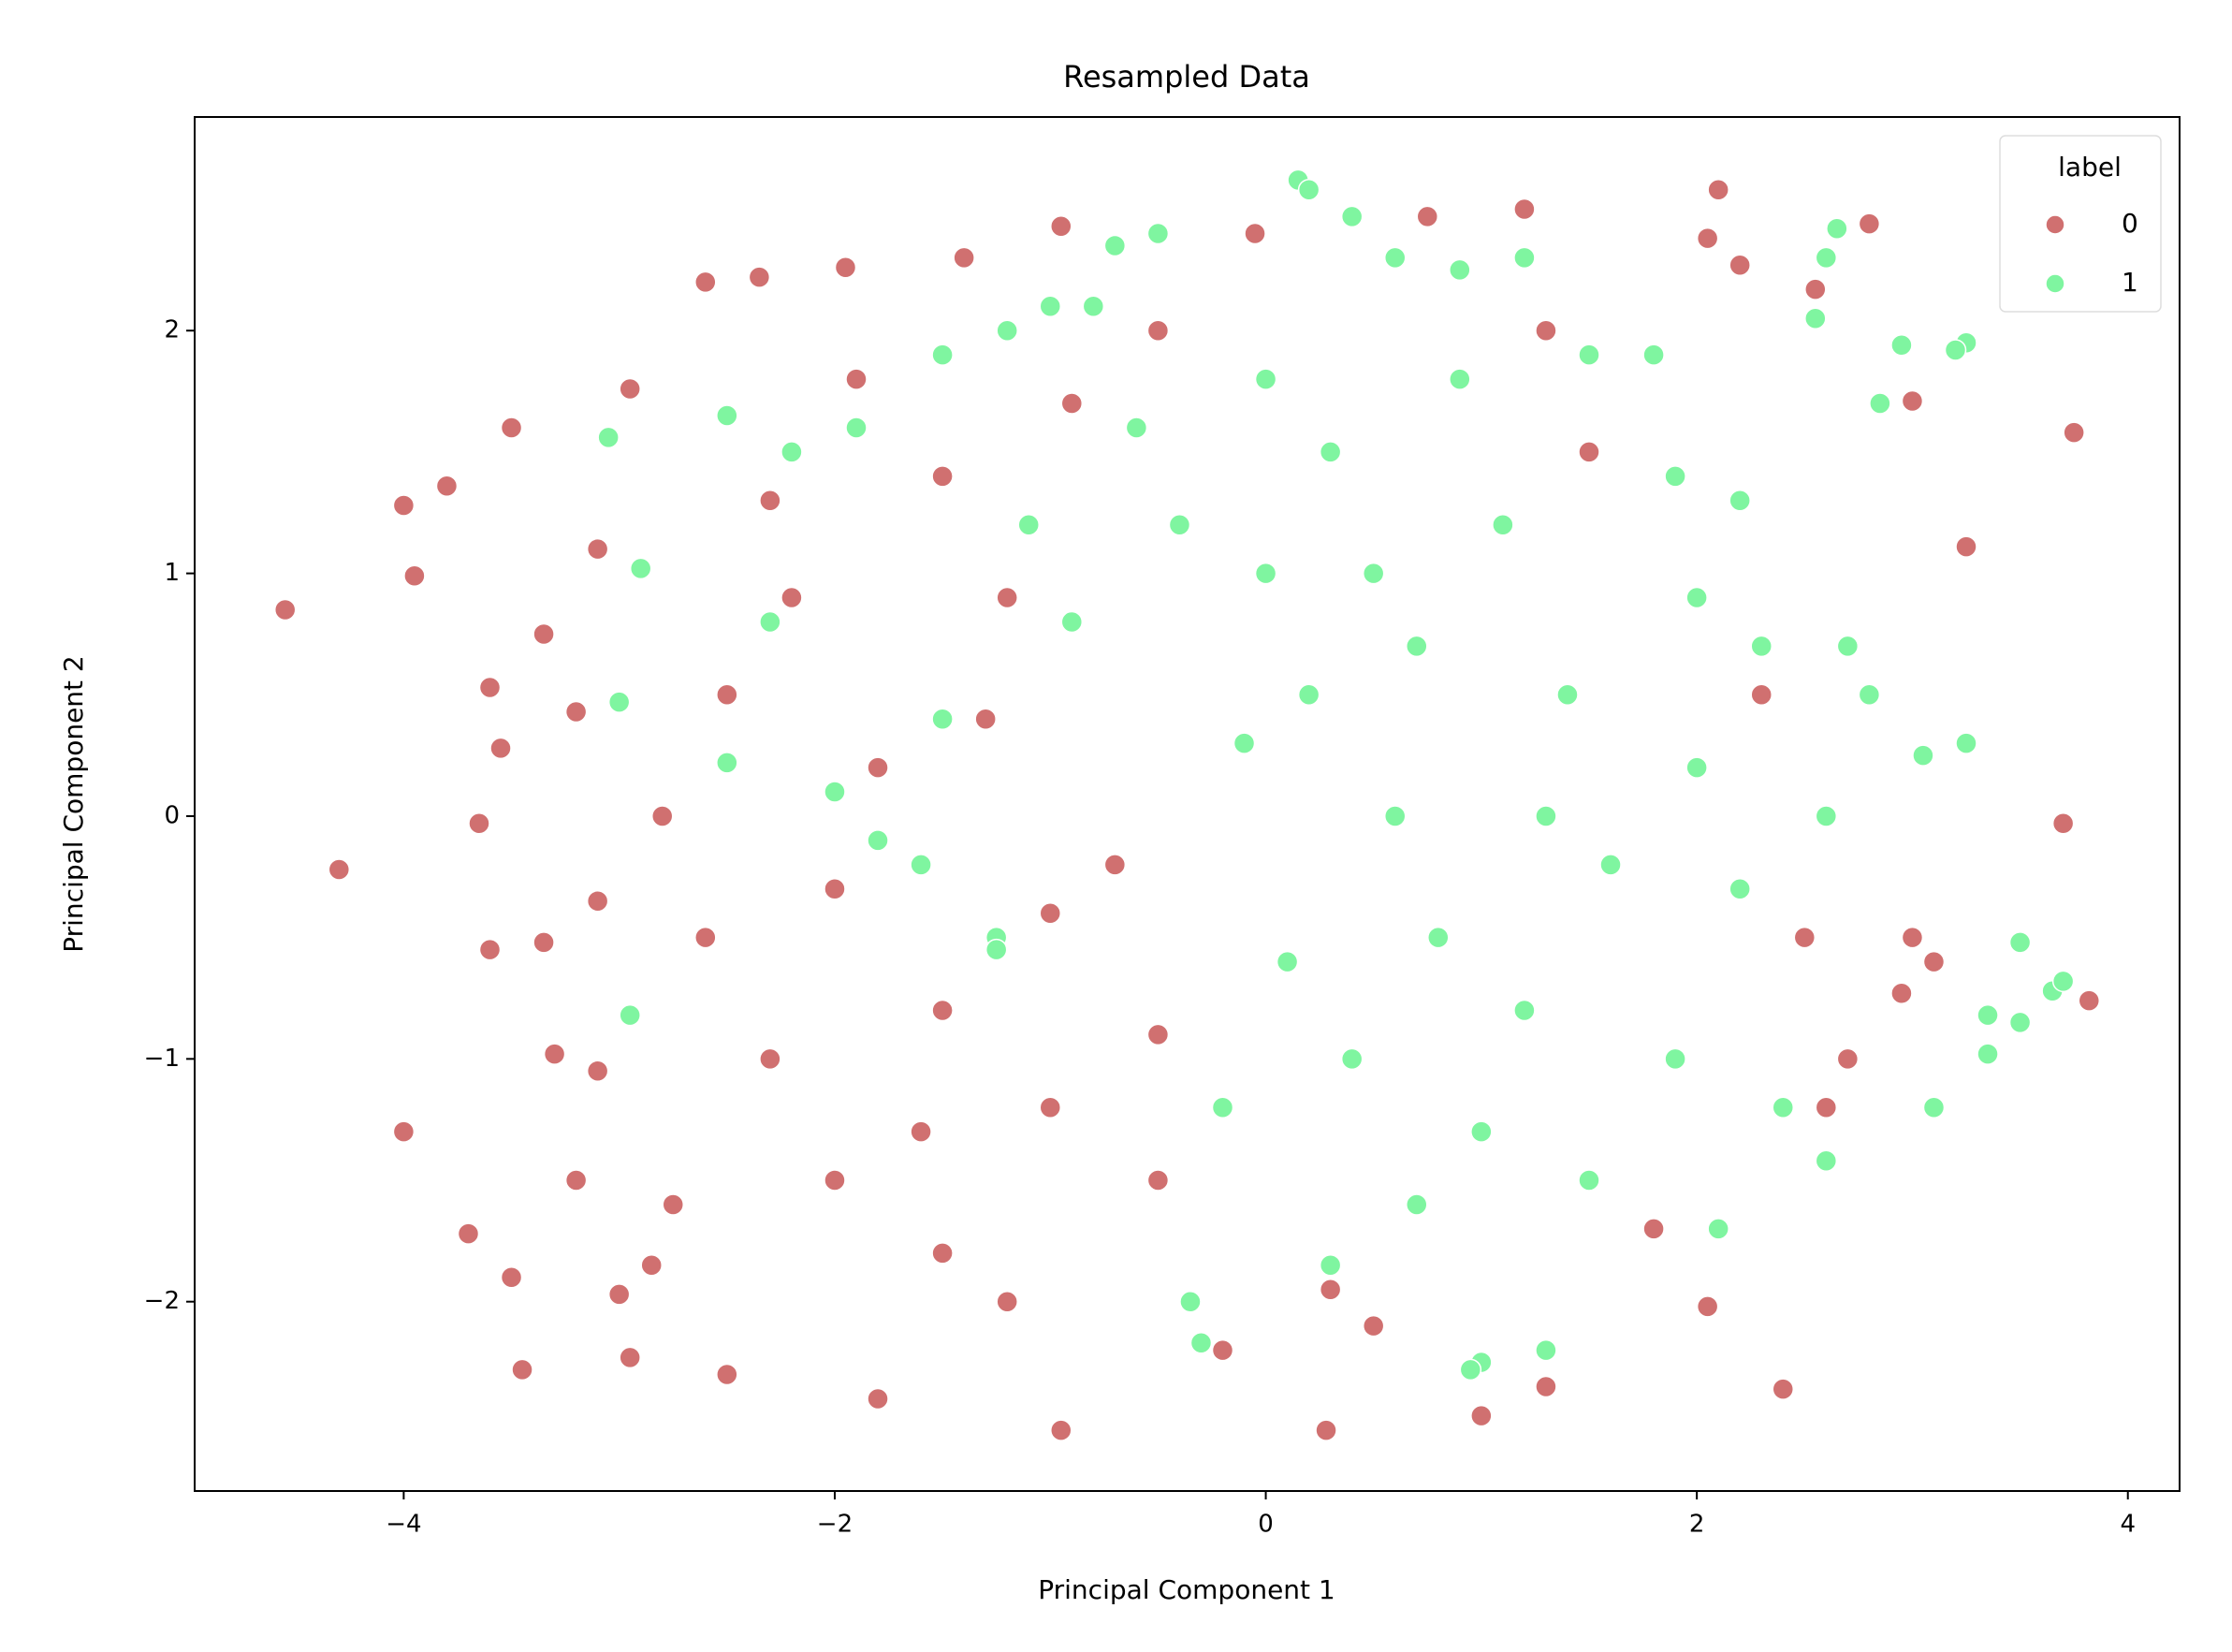  I want to click on chart-title: Resampled Data, so click(1186, 77).